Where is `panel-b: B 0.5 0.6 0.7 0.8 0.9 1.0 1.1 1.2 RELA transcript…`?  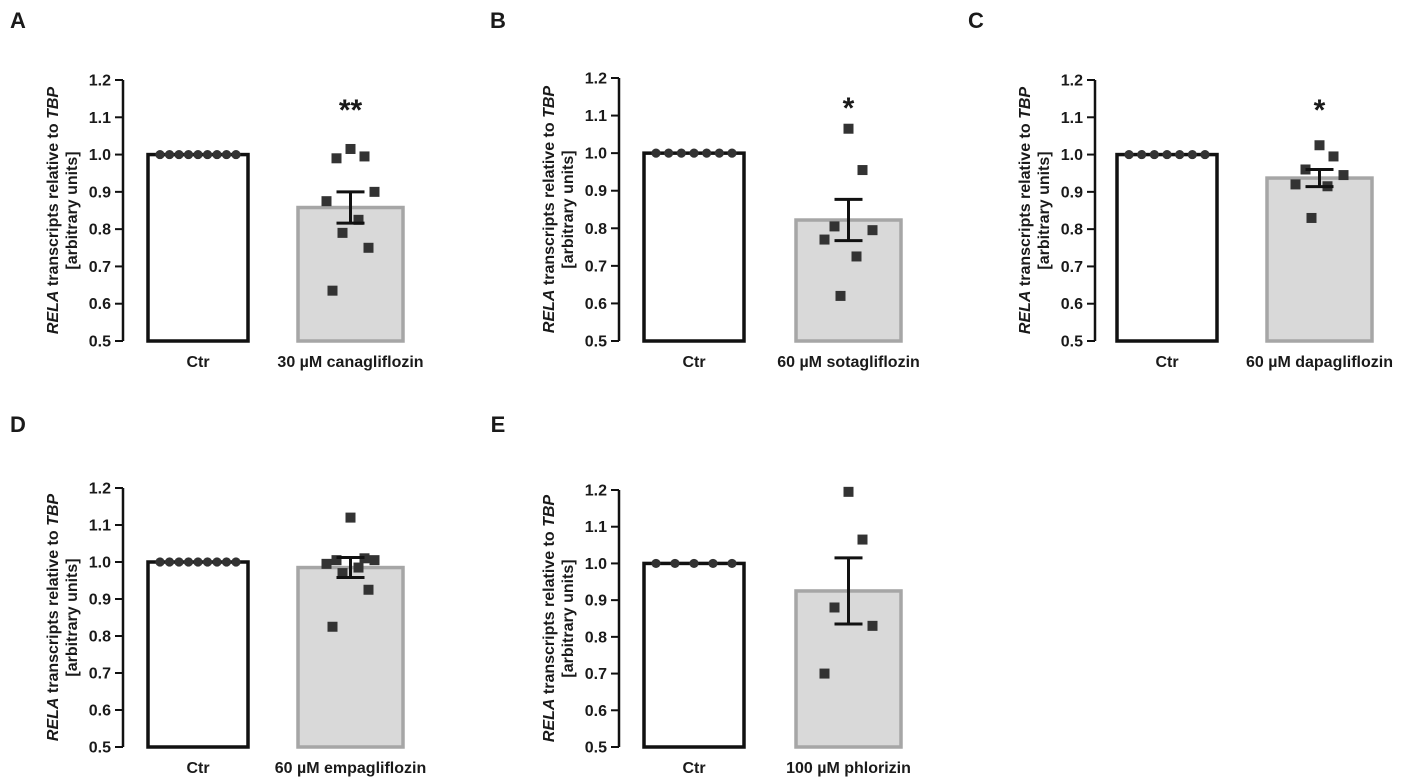
panel-b: B 0.5 0.6 0.7 0.8 0.9 1.0 1.1 1.2 RELA transcript… is located at coordinates (705, 189).